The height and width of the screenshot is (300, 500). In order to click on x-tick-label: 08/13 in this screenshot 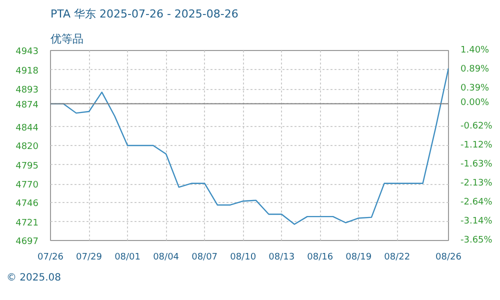, I will do `click(281, 257)`.